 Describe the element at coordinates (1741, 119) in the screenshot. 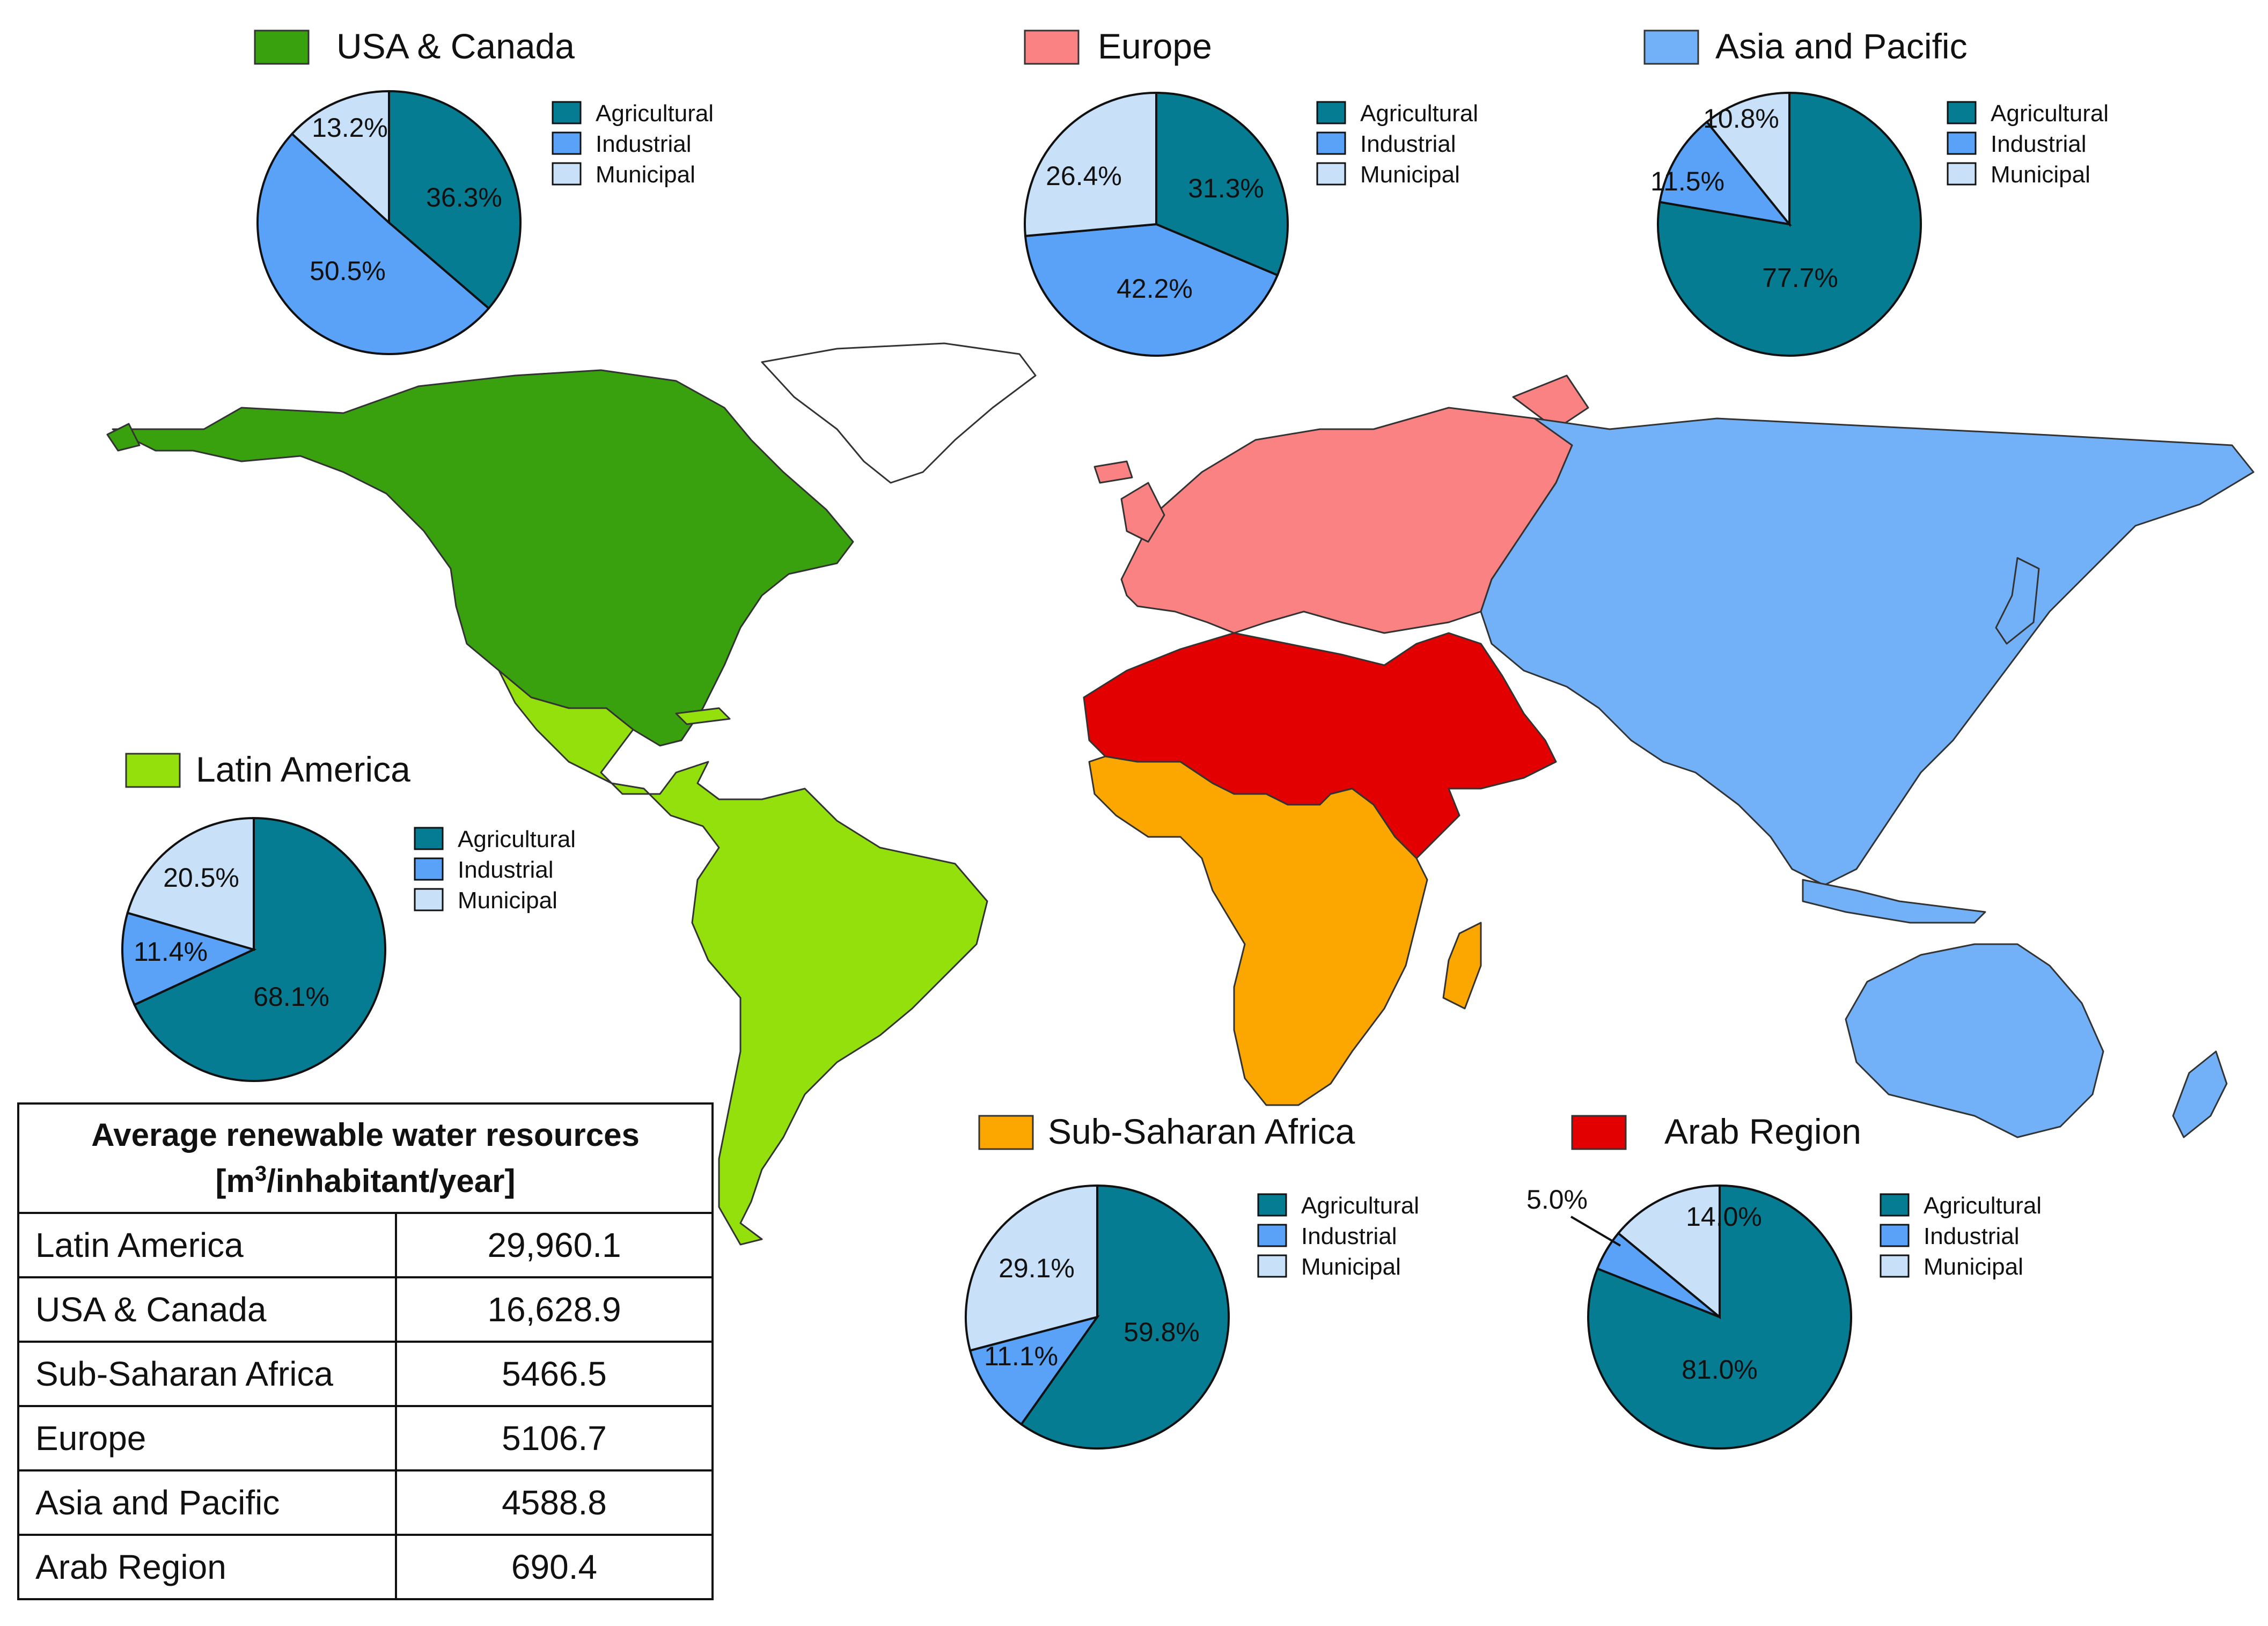

I see `pie-slice-label: 10.8%` at that location.